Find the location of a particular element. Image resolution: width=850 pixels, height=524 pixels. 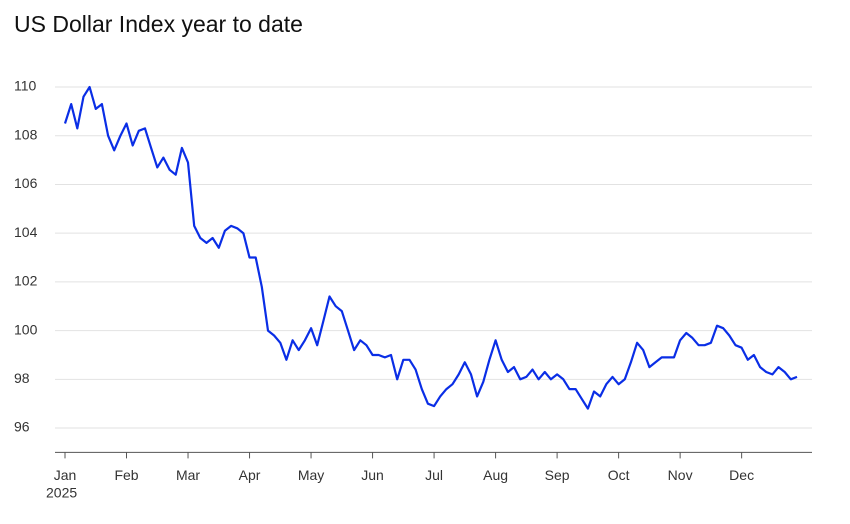

x-tick-label: May is located at coordinates (311, 475).